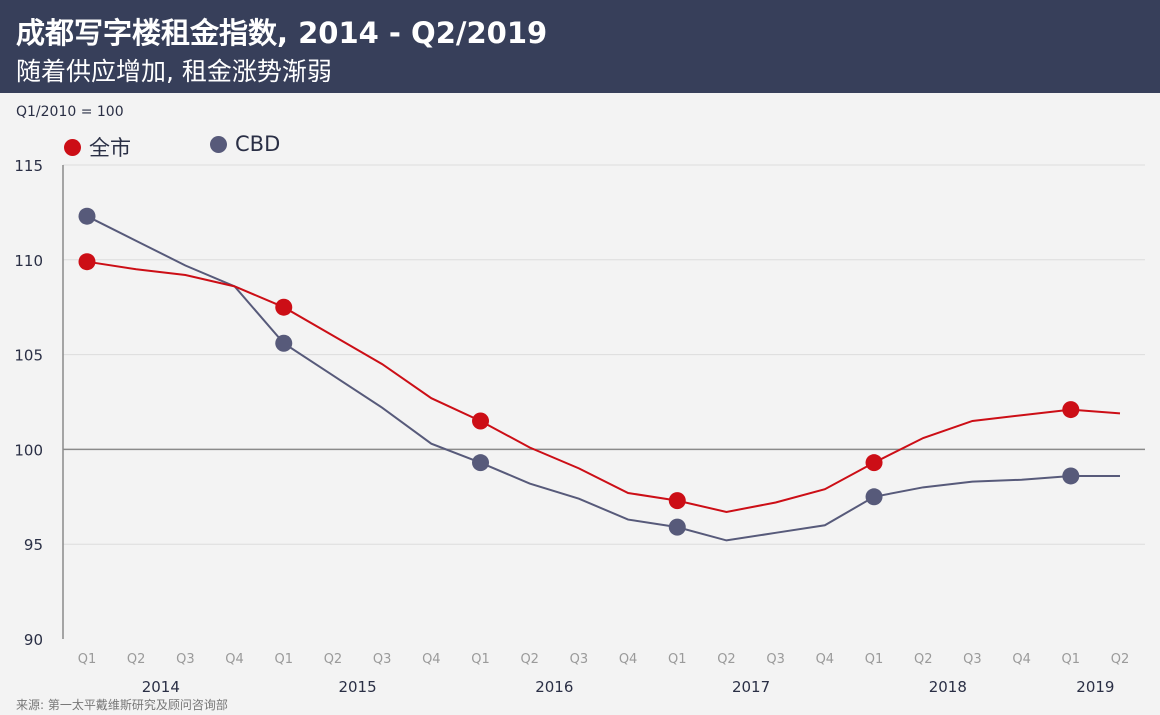  Describe the element at coordinates (28, 166) in the screenshot. I see `y-tick-label: 115` at that location.